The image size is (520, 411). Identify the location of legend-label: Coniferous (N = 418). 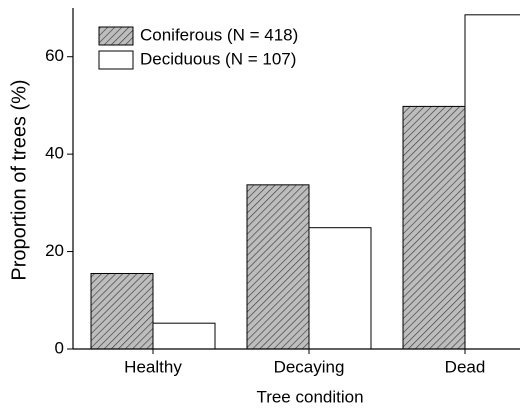
(219, 34).